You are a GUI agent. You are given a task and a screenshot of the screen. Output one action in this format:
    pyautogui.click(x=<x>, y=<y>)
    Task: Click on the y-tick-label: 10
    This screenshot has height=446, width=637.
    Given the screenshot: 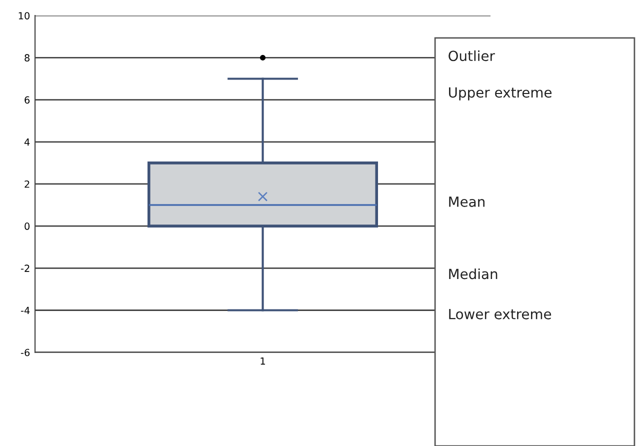 What is the action you would take?
    pyautogui.click(x=24, y=16)
    